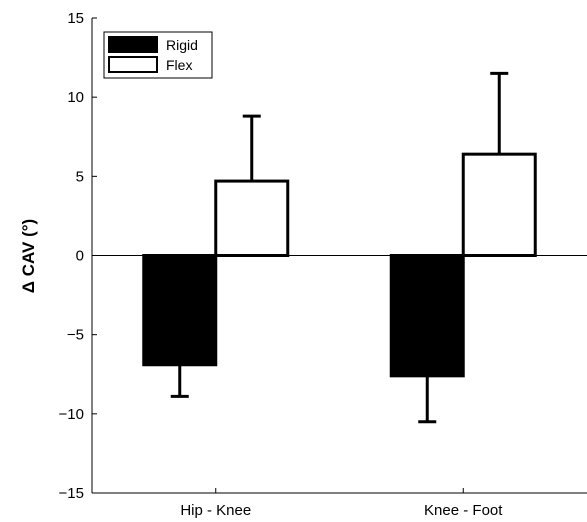 This screenshot has width=587, height=522. Describe the element at coordinates (133, 64) in the screenshot. I see `legend-swatch-flex` at that location.